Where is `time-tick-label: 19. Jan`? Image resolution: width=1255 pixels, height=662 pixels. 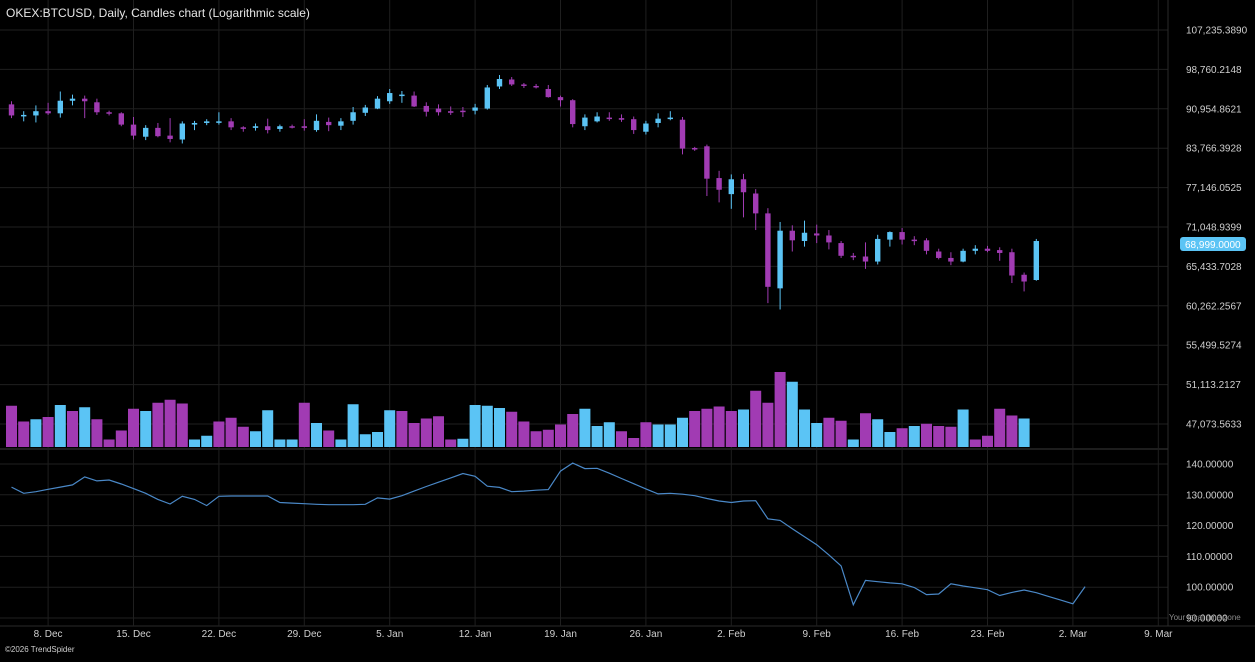
time-tick-label: 19. Jan is located at coordinates (560, 634).